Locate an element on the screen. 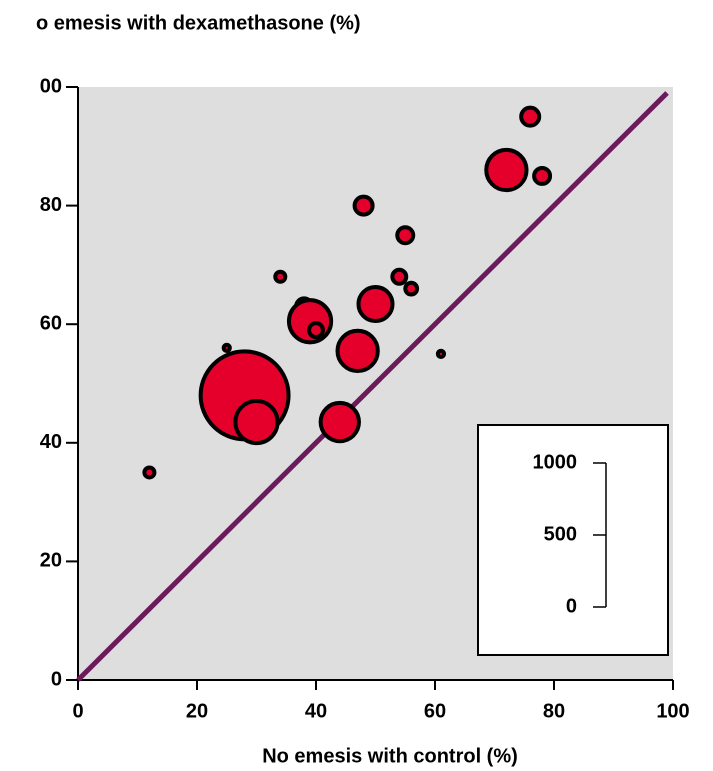  chart-title: o emesis with dexamethasone (%) is located at coordinates (198, 23).